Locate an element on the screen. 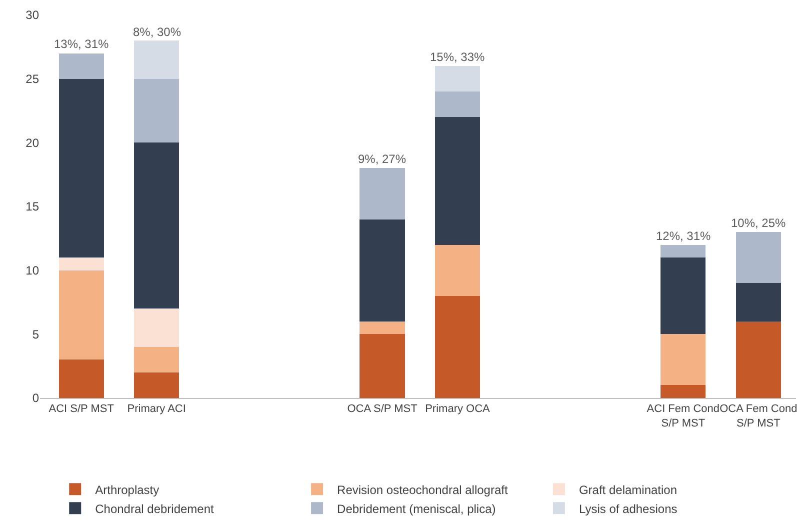 This screenshot has width=800, height=527. x-tick-label: ACI S/P MST is located at coordinates (81, 409).